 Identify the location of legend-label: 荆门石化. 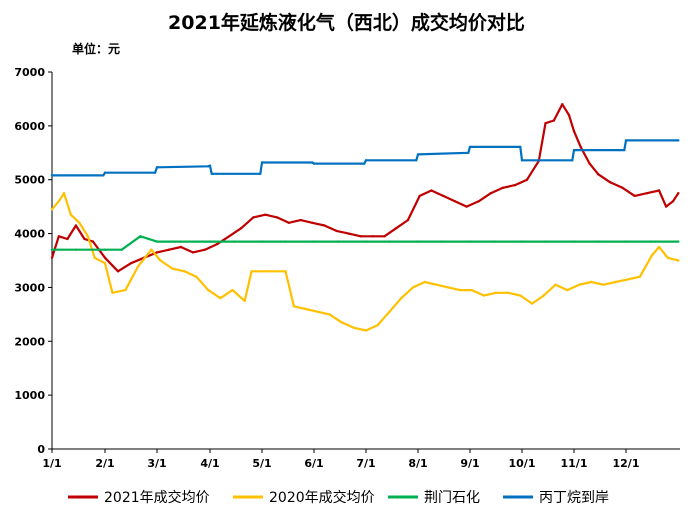
(452, 498).